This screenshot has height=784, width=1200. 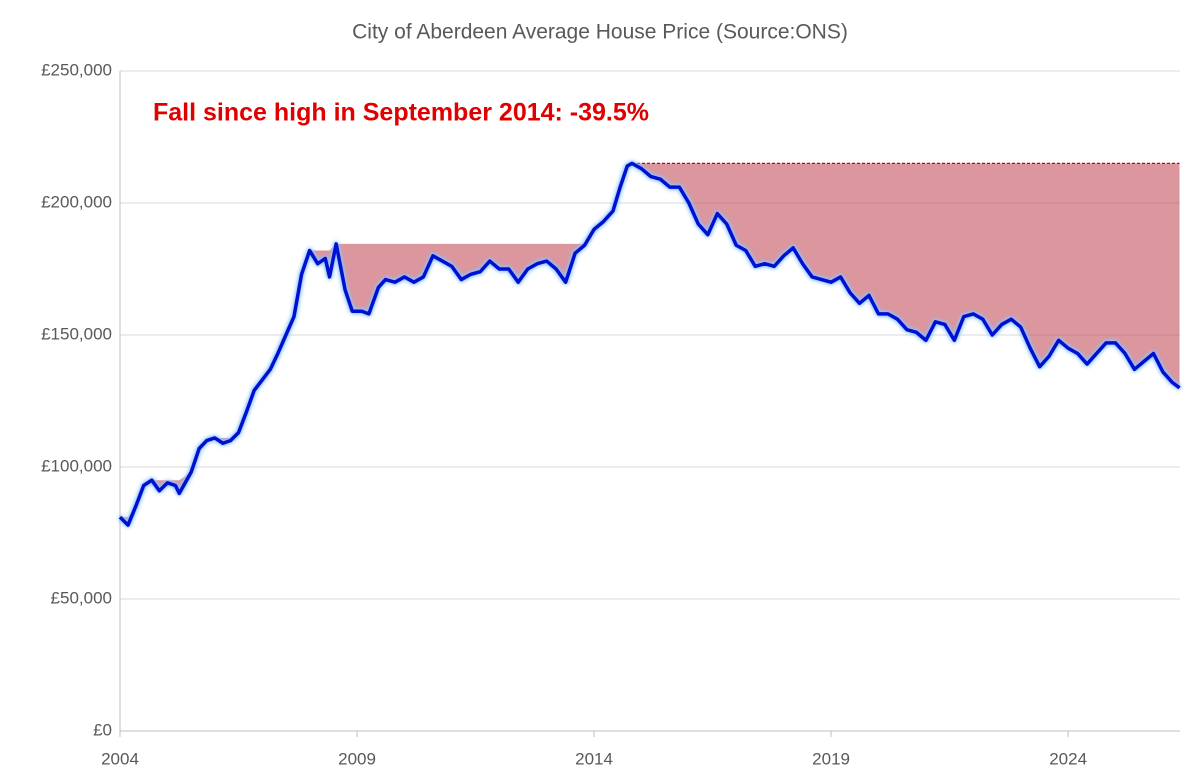 What do you see at coordinates (102, 729) in the screenshot?
I see `y-tick-label: £0` at bounding box center [102, 729].